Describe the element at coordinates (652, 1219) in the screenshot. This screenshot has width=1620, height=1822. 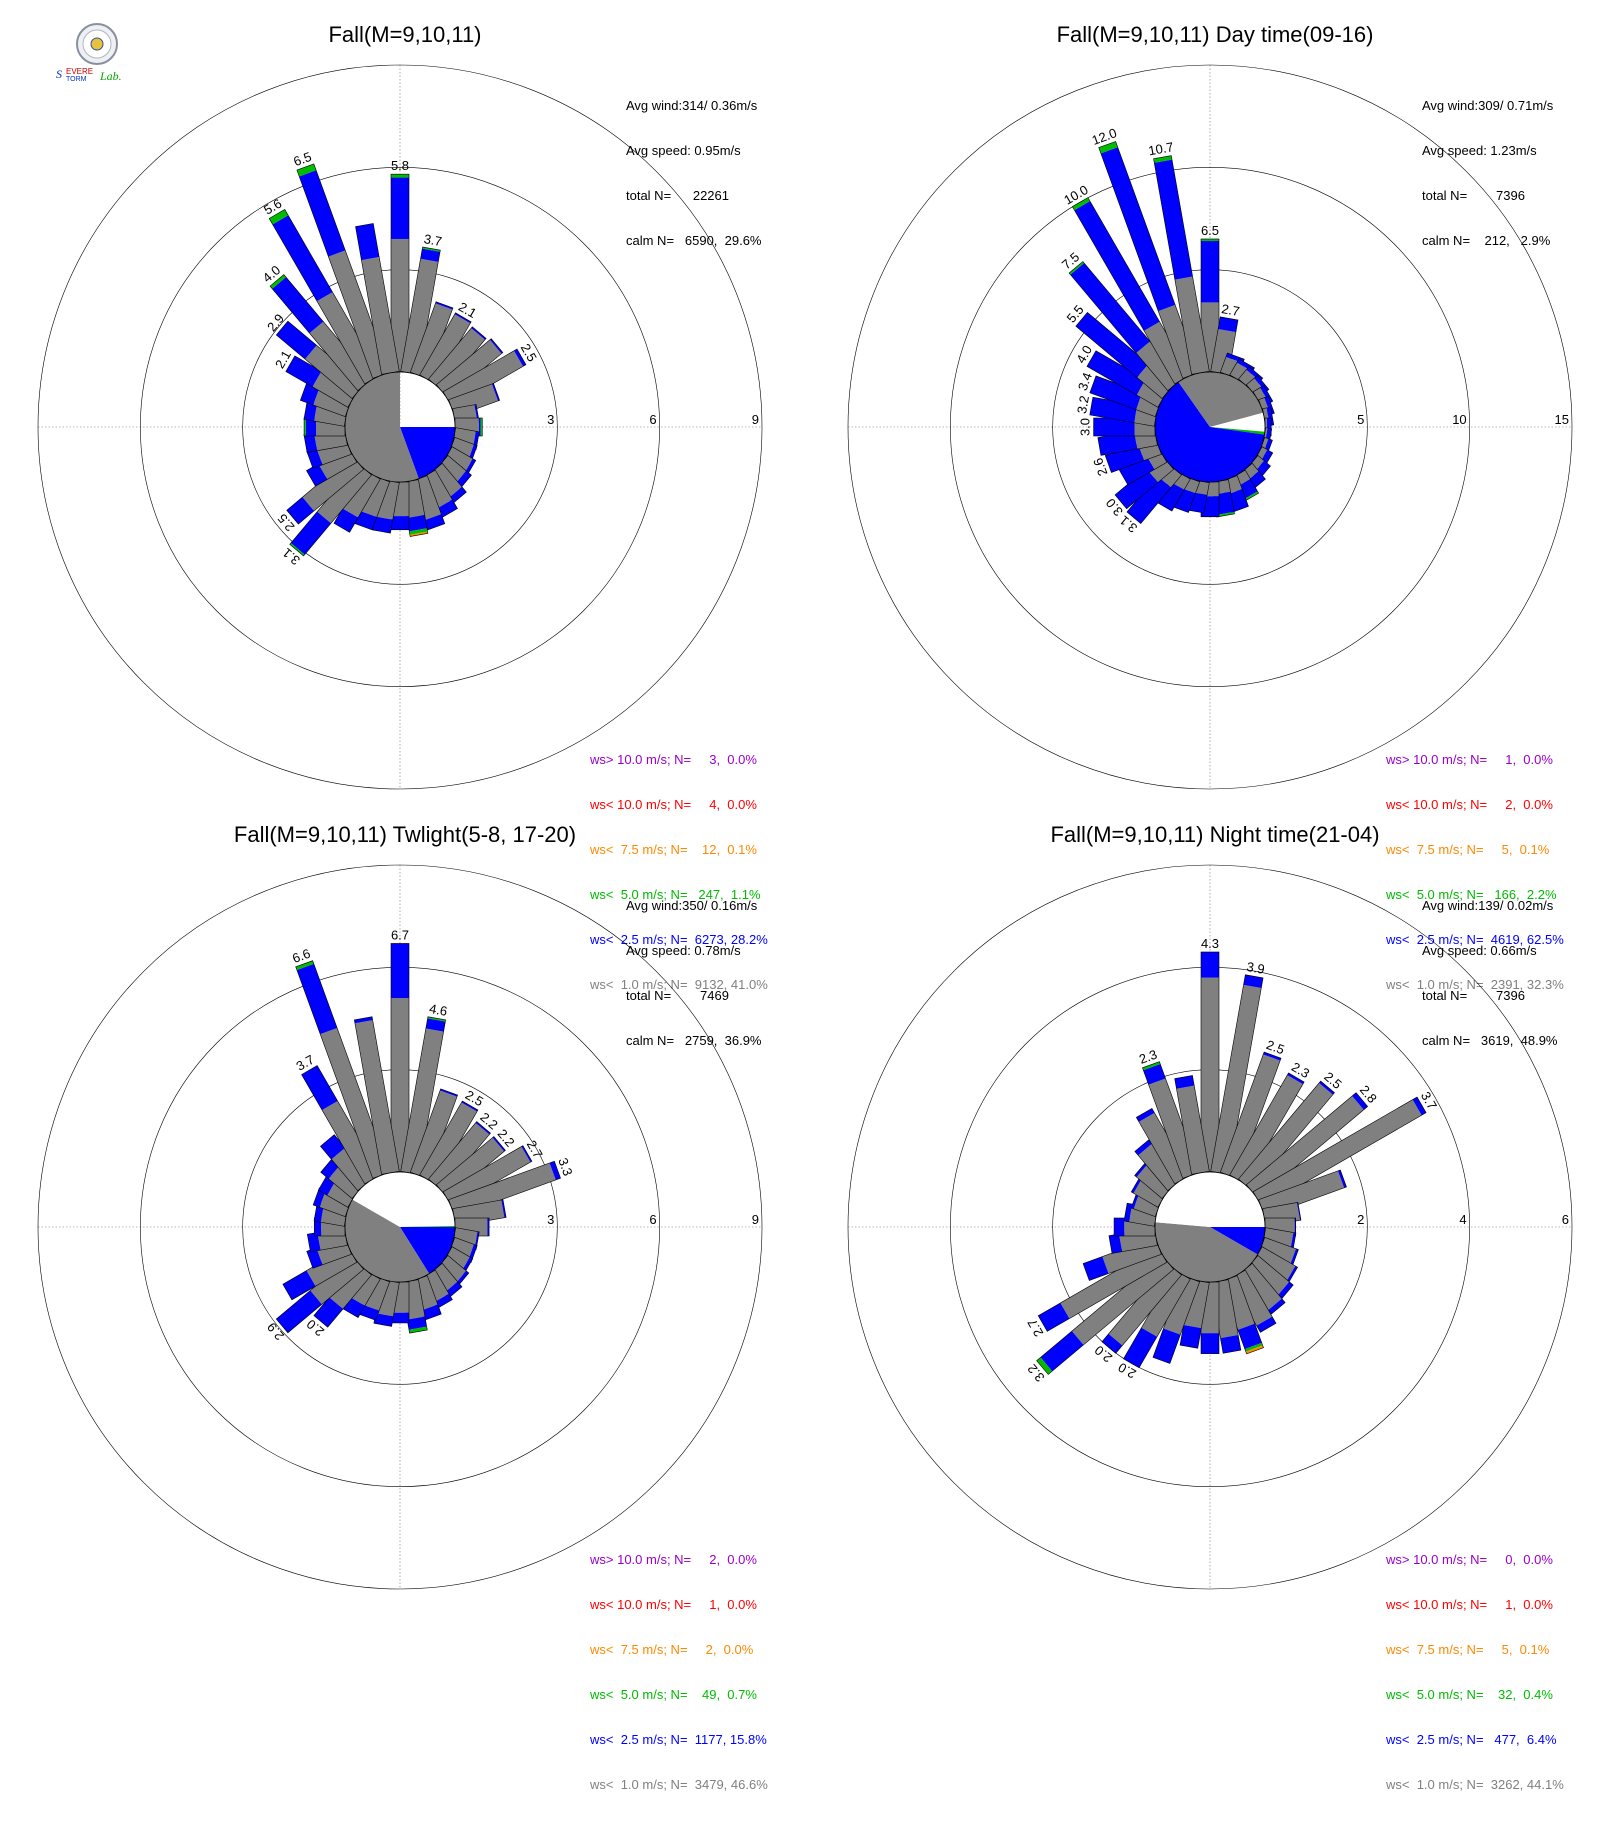
I see `radial-tick-label: 6` at that location.